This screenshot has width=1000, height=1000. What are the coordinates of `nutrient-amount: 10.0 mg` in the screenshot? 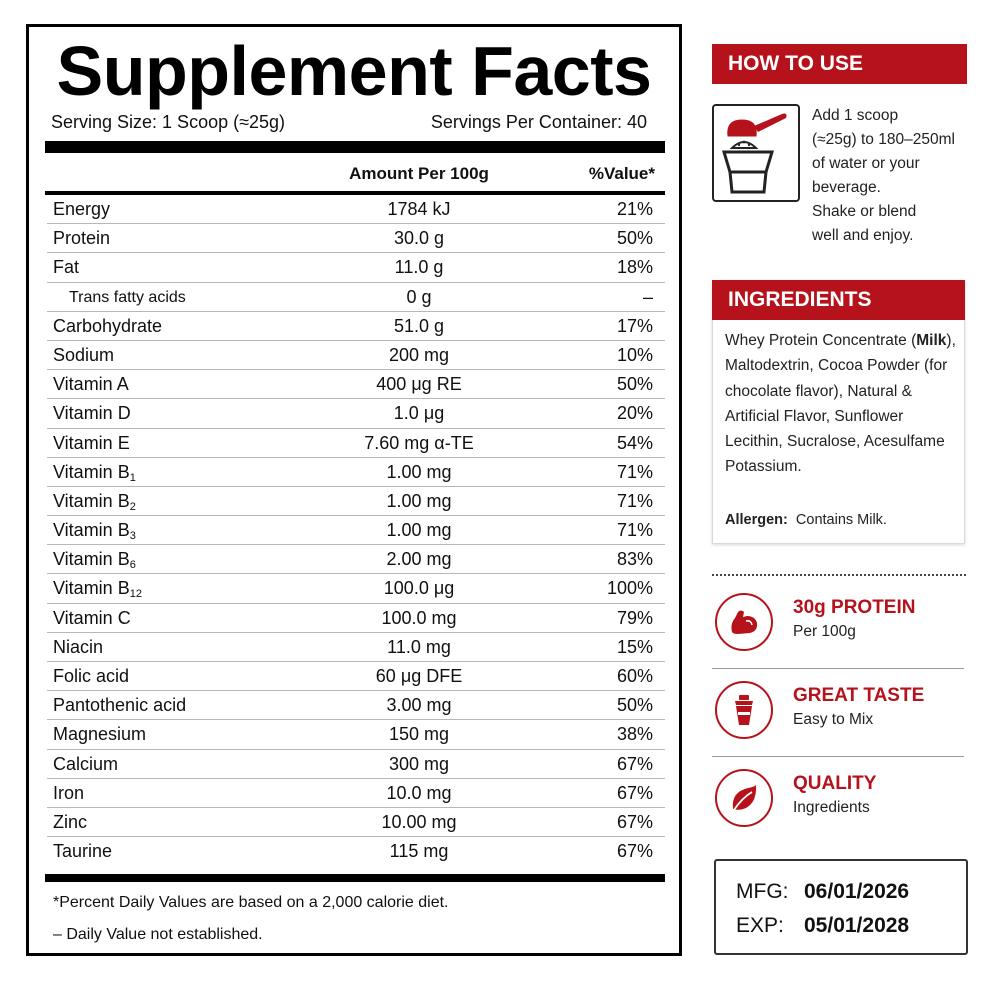 It's located at (419, 792).